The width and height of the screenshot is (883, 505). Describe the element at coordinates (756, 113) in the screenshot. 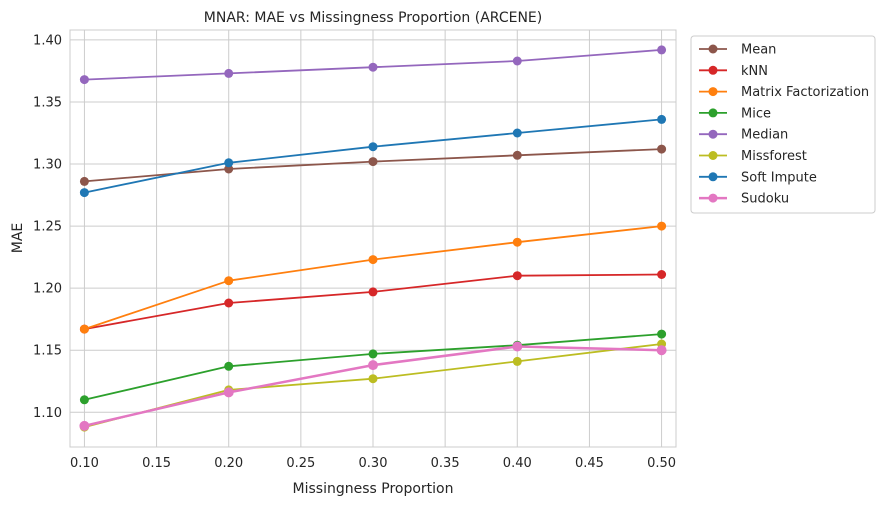

I see `legend-label: Mice` at that location.